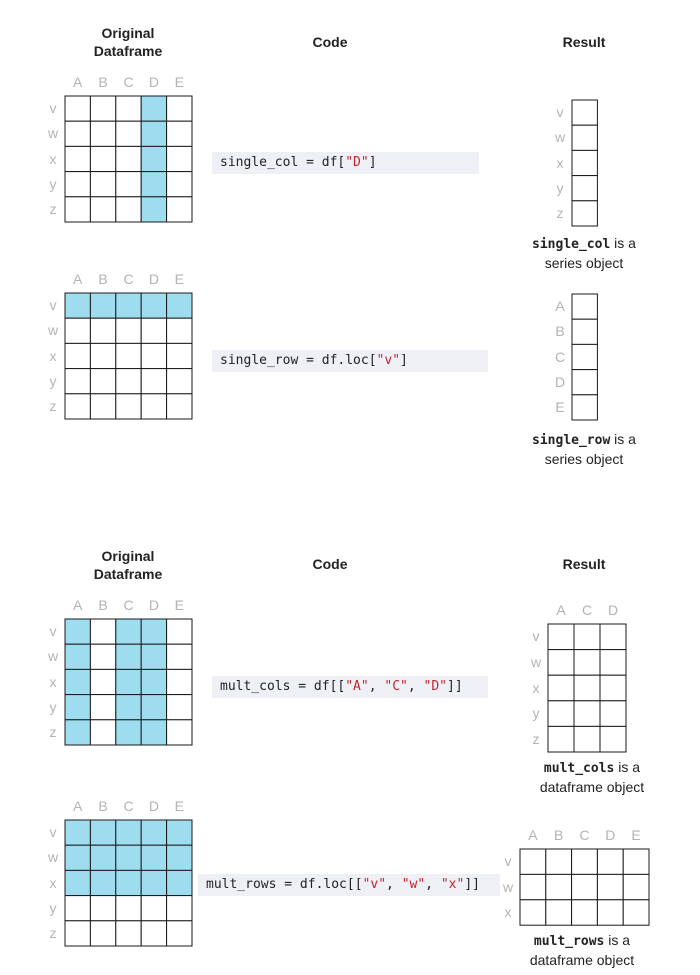 This screenshot has width=700, height=975. Describe the element at coordinates (571, 440) in the screenshot. I see `caption-var: single_row` at that location.